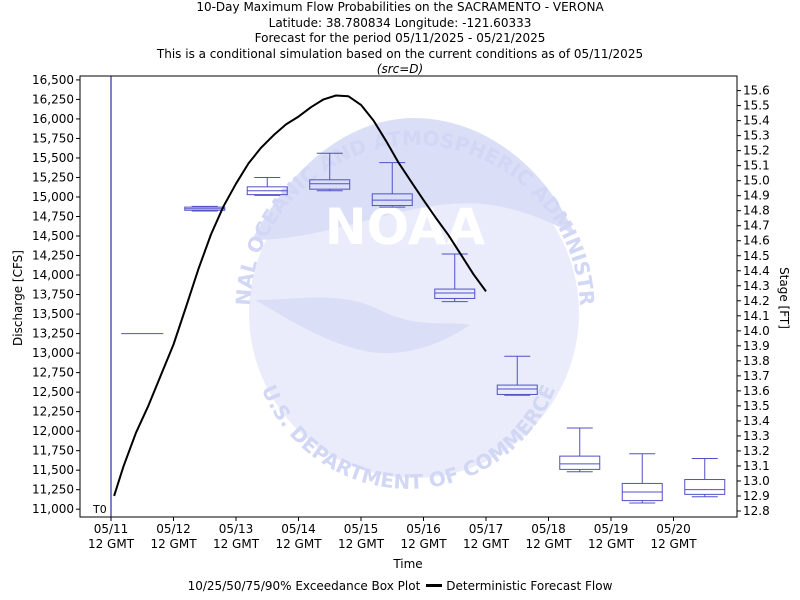 The width and height of the screenshot is (800, 600). What do you see at coordinates (173, 529) in the screenshot?
I see `x-tick-date: 05/12` at bounding box center [173, 529].